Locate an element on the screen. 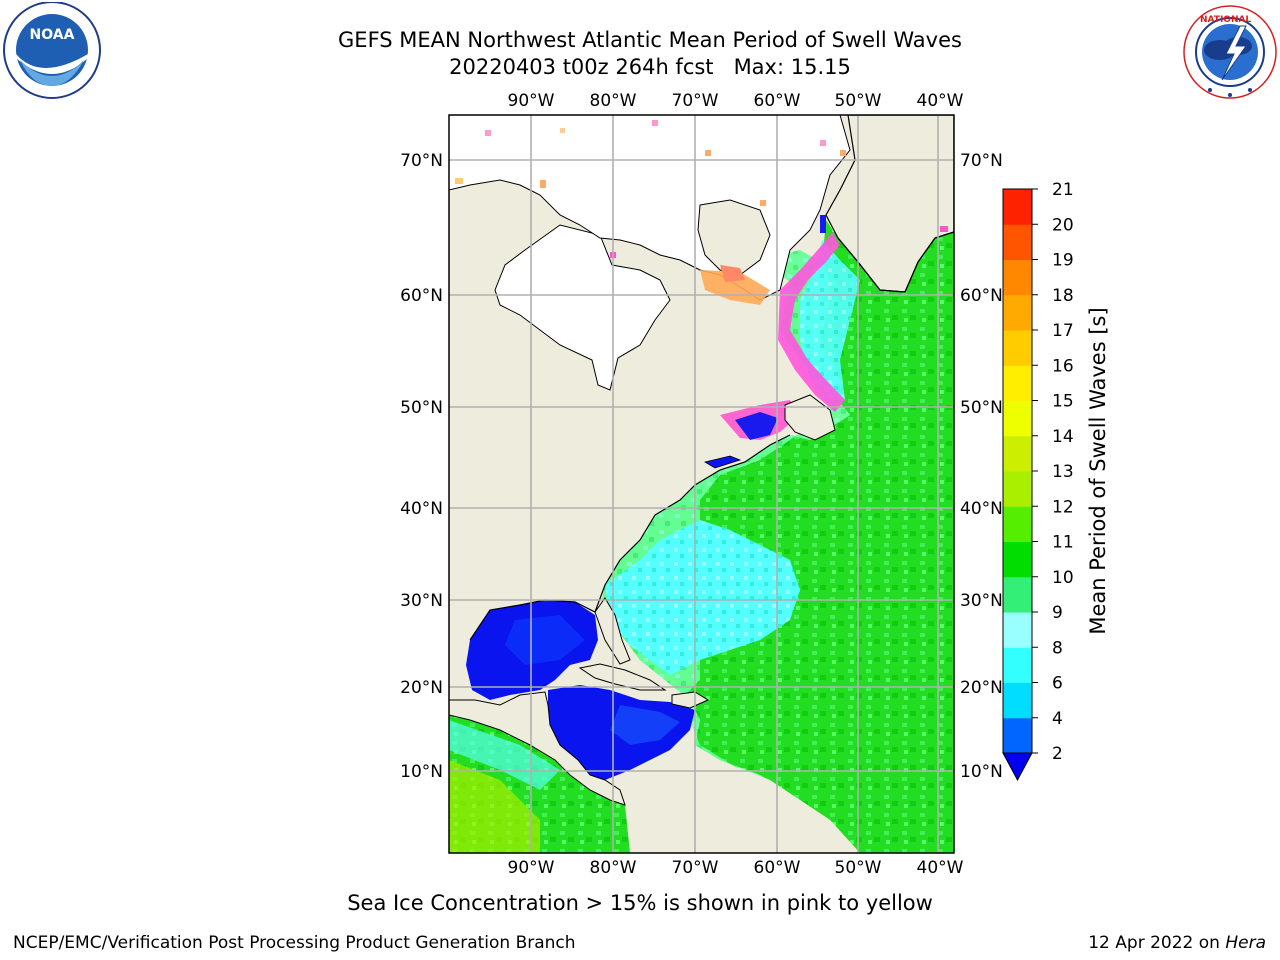 The width and height of the screenshot is (1280, 960). colorbar-tick-label: 8 is located at coordinates (1057, 648).